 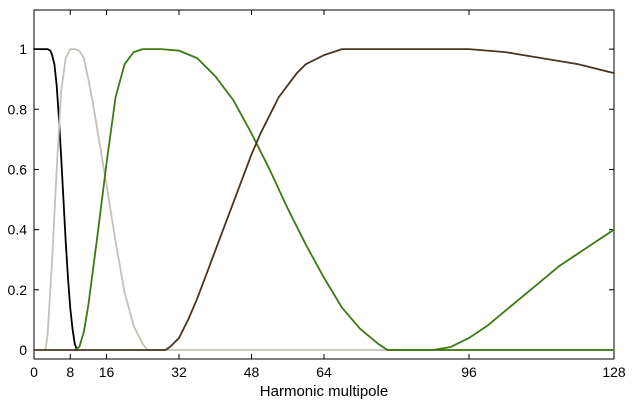 I want to click on x-tick-label: 64, so click(x=324, y=372).